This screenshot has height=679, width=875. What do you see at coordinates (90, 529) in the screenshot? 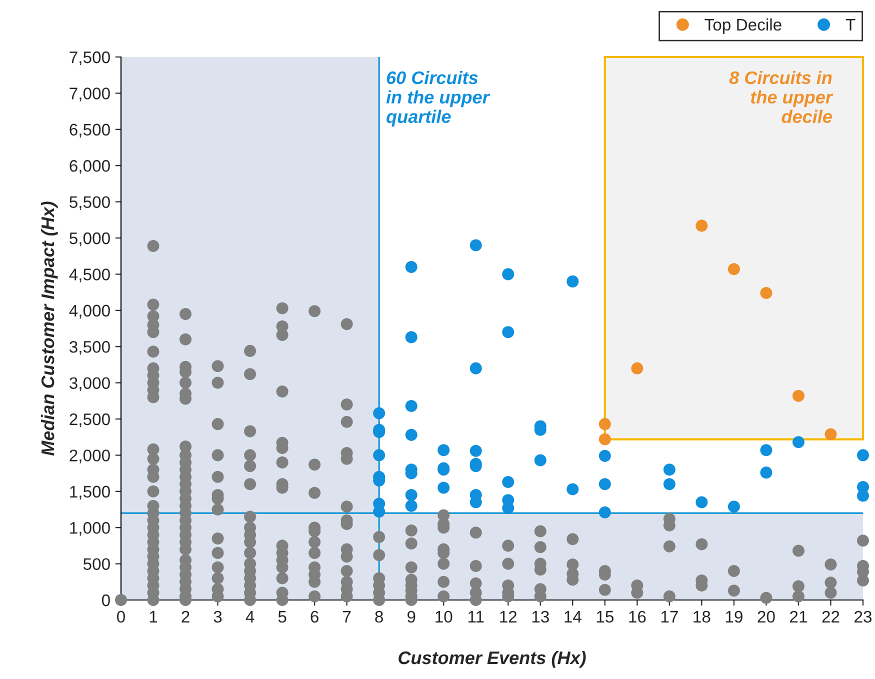
I see `y-tick-label: 1,000` at bounding box center [90, 529].